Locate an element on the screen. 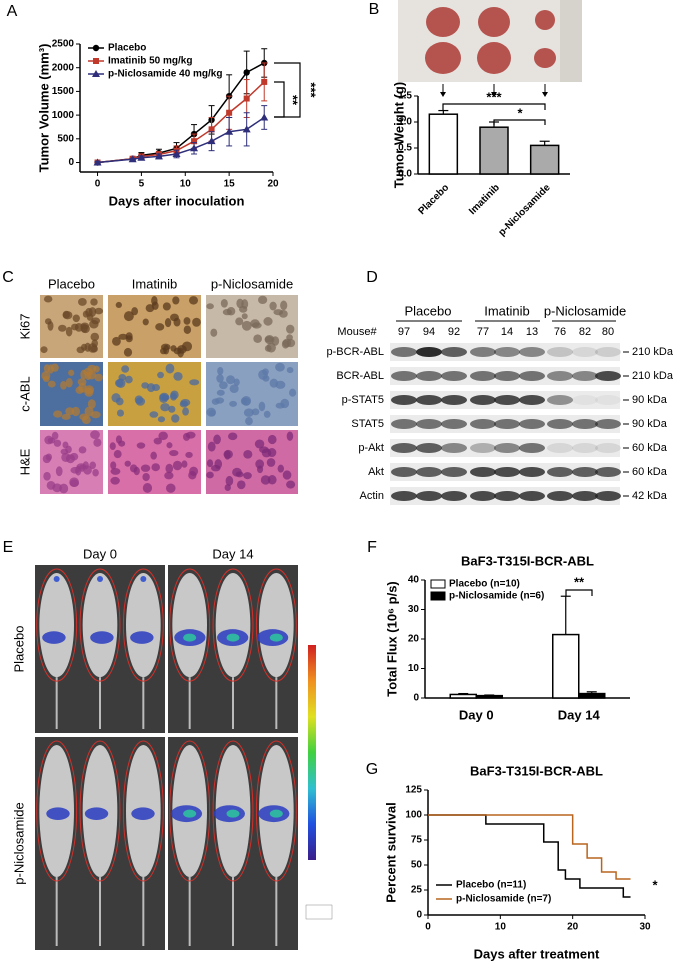 The height and width of the screenshot is (973, 685). y-tick-label: 1.5 is located at coordinates (405, 96).